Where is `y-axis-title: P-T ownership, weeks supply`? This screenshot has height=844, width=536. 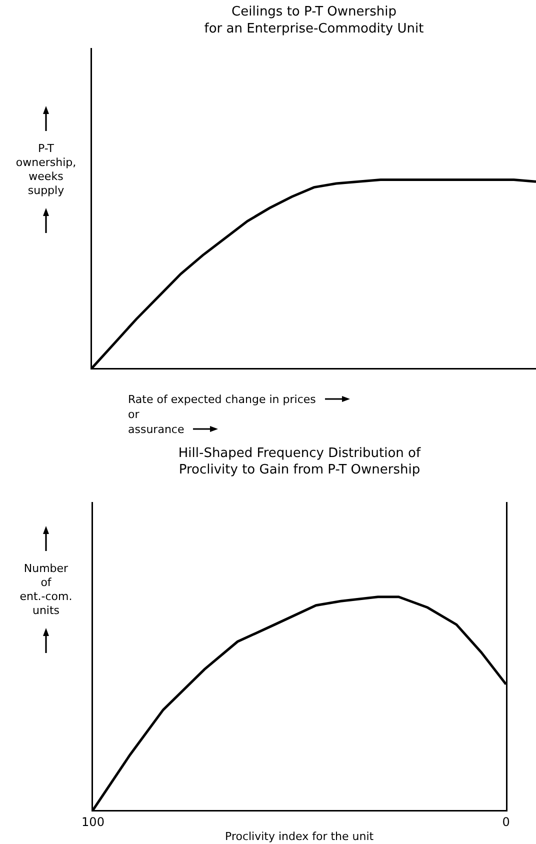
y-axis-title: P-T ownership, weeks supply is located at coordinates (46, 170).